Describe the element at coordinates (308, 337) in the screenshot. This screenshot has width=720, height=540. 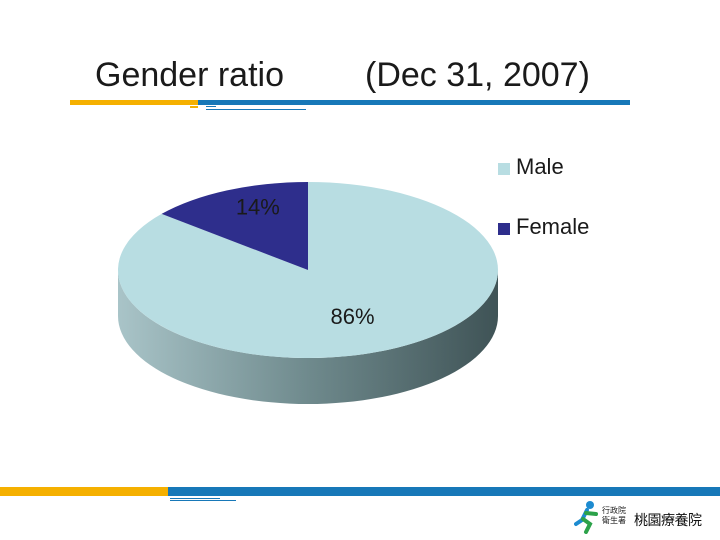
I see `pie-side-wall` at that location.